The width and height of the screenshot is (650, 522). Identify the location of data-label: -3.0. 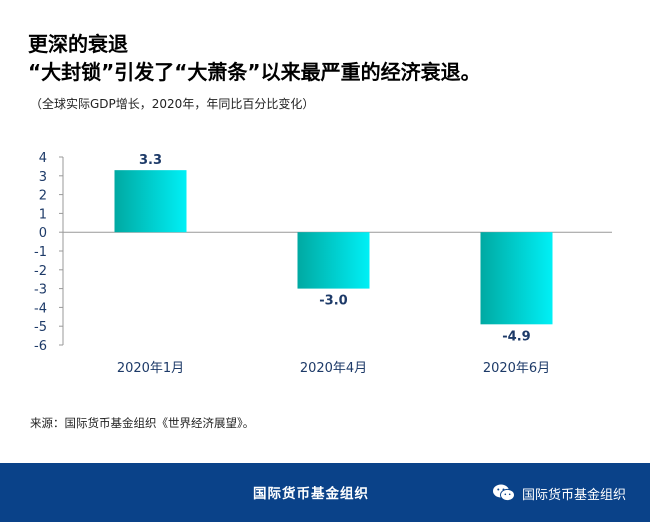
(333, 301).